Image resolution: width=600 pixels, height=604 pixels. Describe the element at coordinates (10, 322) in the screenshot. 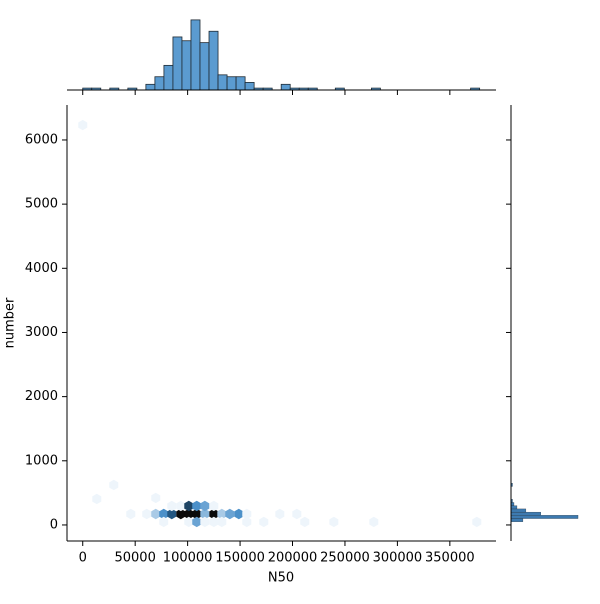

I see `y-axis-label: number` at that location.